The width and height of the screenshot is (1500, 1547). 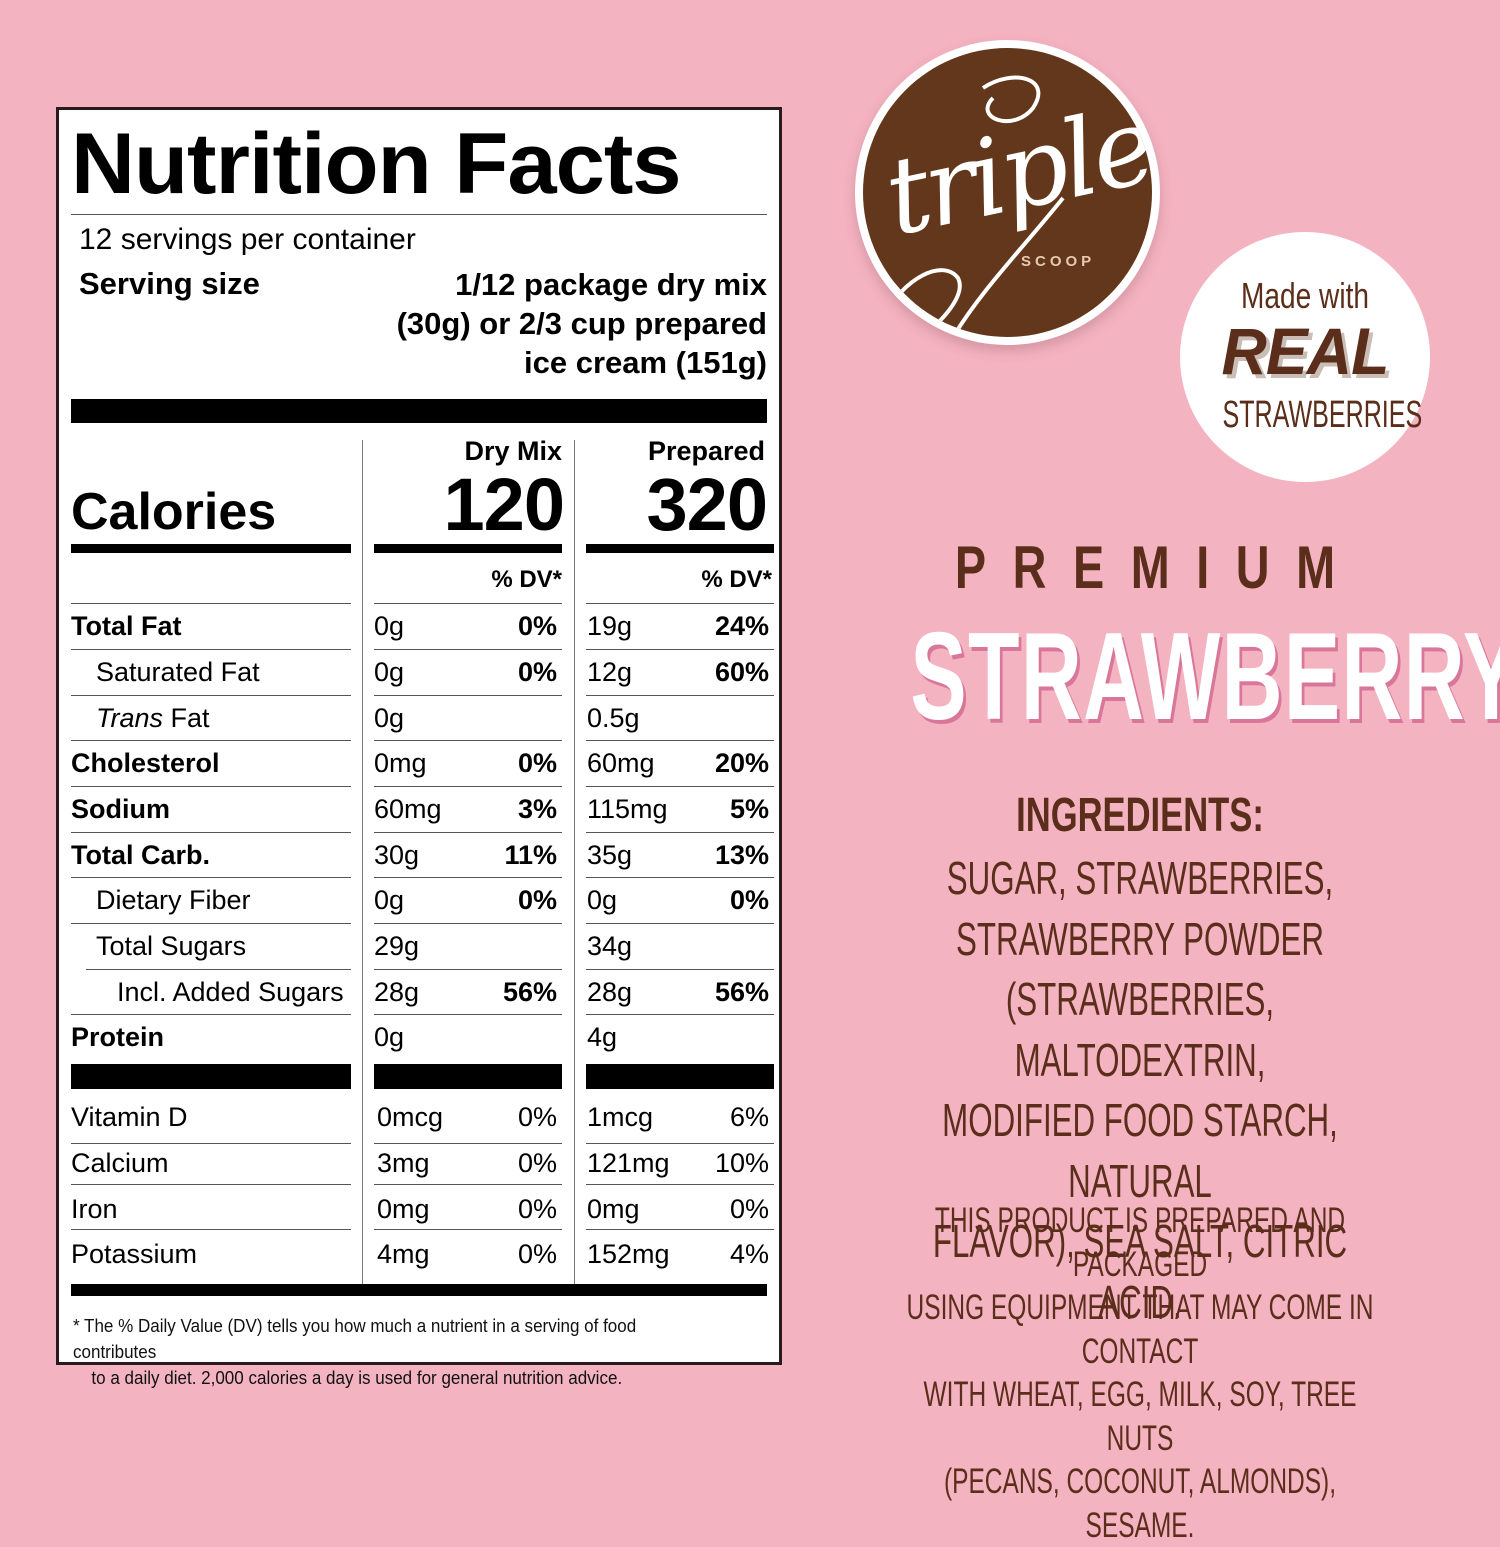 I want to click on badge-line-1: Made with, so click(x=1305, y=295).